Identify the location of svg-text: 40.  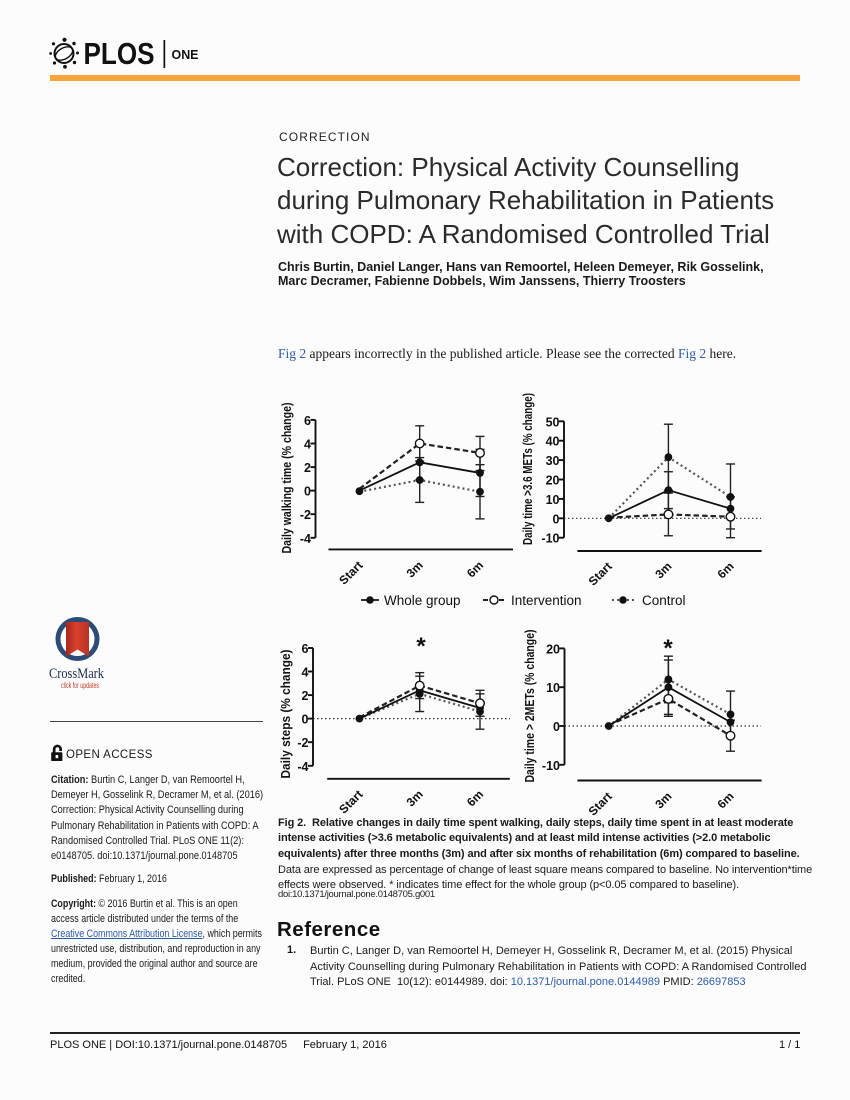
(553, 442).